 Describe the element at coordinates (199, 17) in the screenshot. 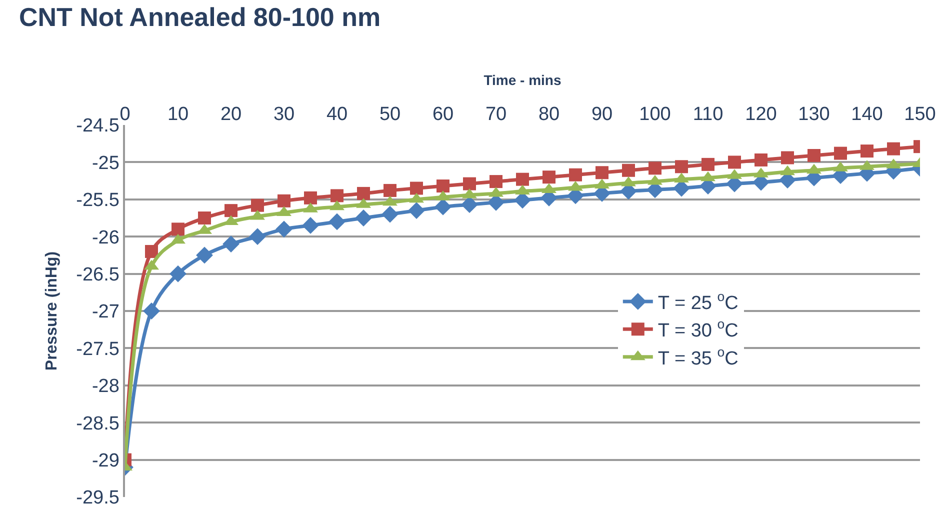

I see `chart-title: CNT Not Annealed 80-100 nm` at that location.